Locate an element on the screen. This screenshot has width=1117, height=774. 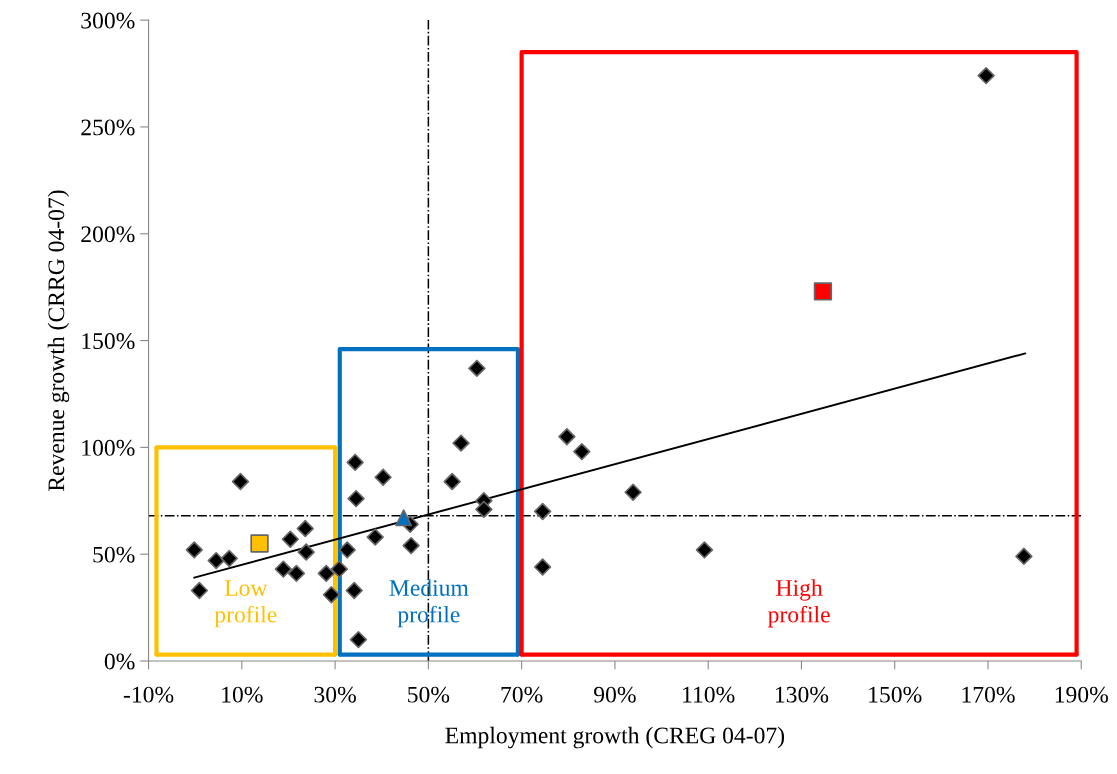
x-tick-label: 110% is located at coordinates (709, 694).